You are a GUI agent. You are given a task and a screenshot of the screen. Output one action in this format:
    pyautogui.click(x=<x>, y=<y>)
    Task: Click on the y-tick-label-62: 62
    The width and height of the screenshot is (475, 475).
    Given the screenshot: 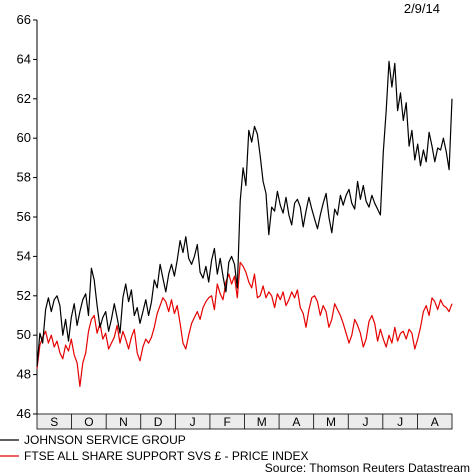 What is the action you would take?
    pyautogui.click(x=24, y=98)
    